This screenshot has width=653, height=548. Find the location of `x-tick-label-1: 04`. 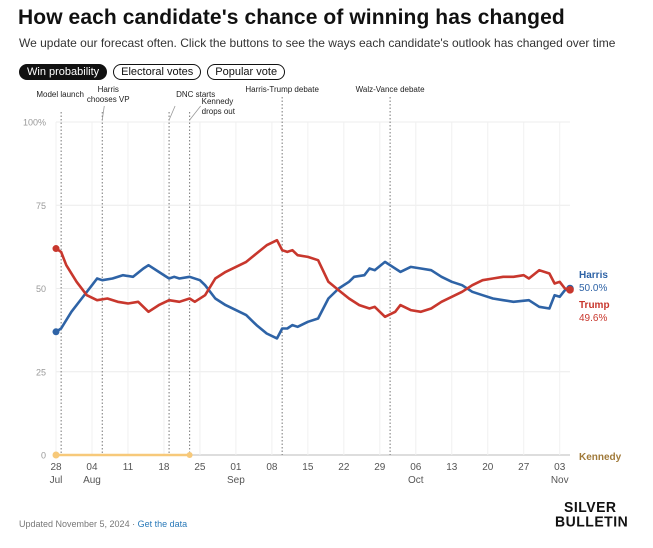

x-tick-label-1: 04 is located at coordinates (92, 467).